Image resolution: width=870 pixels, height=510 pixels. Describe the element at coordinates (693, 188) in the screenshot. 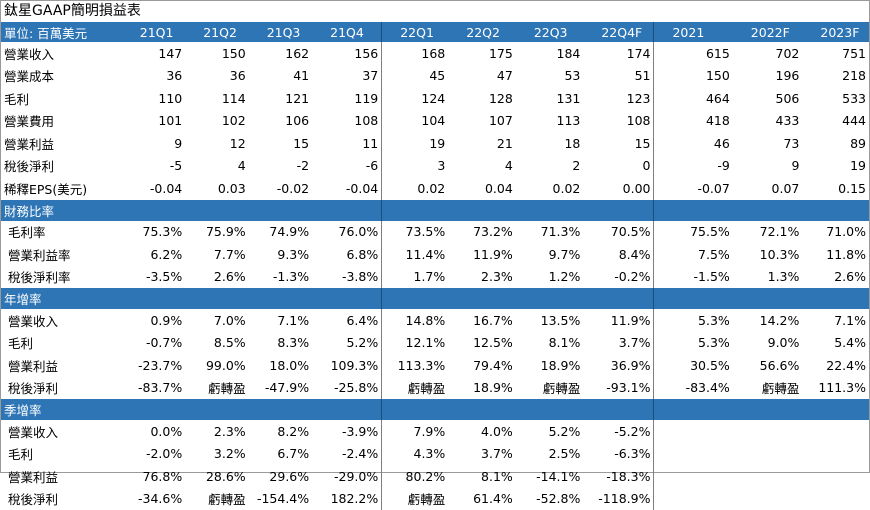

I see `value-cell: -0.07` at that location.